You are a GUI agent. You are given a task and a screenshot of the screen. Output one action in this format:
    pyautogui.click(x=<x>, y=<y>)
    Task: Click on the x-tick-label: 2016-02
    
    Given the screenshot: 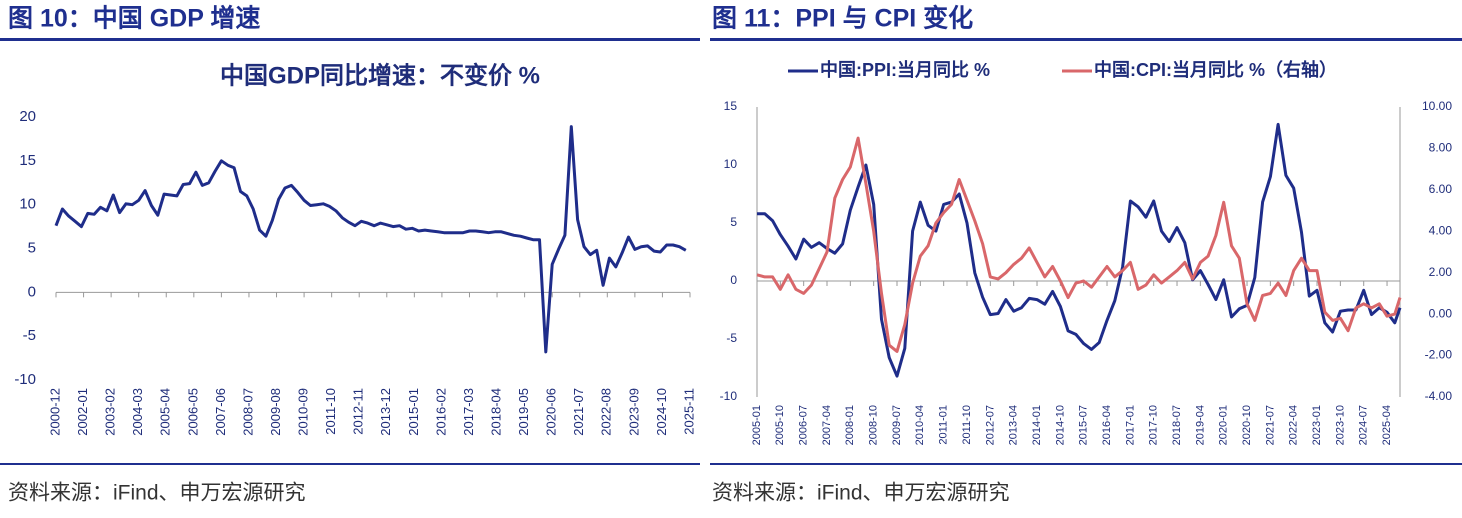 What is the action you would take?
    pyautogui.click(x=440, y=412)
    